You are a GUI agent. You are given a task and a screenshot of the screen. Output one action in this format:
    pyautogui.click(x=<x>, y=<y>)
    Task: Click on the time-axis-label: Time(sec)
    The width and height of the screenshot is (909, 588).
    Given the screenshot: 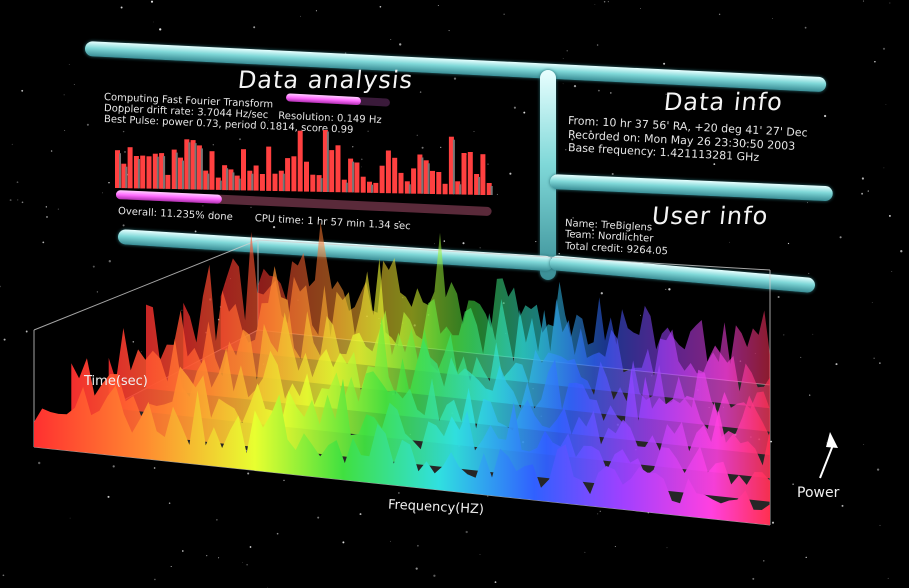 What is the action you would take?
    pyautogui.click(x=116, y=381)
    